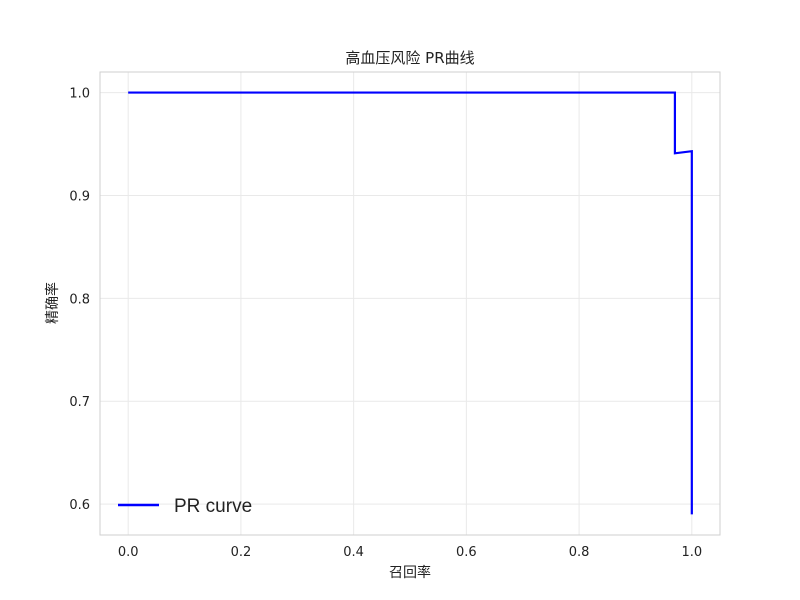 This screenshot has height=600, width=800. What do you see at coordinates (691, 552) in the screenshot?
I see `x-tick-label: 1.0` at bounding box center [691, 552].